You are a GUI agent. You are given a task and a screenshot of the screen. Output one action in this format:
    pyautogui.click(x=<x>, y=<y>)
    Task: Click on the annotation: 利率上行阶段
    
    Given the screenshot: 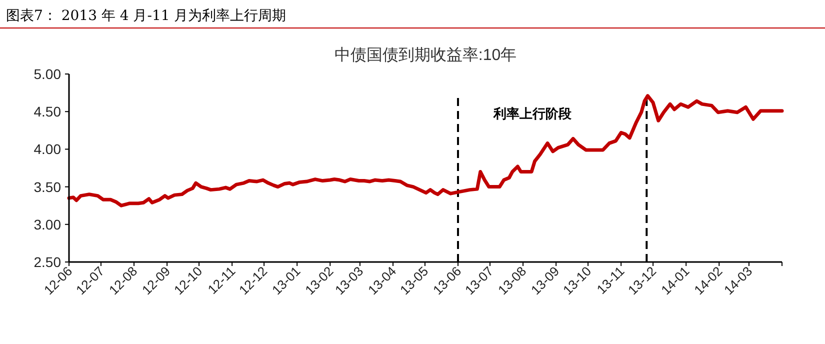 What is the action you would take?
    pyautogui.click(x=532, y=114)
    